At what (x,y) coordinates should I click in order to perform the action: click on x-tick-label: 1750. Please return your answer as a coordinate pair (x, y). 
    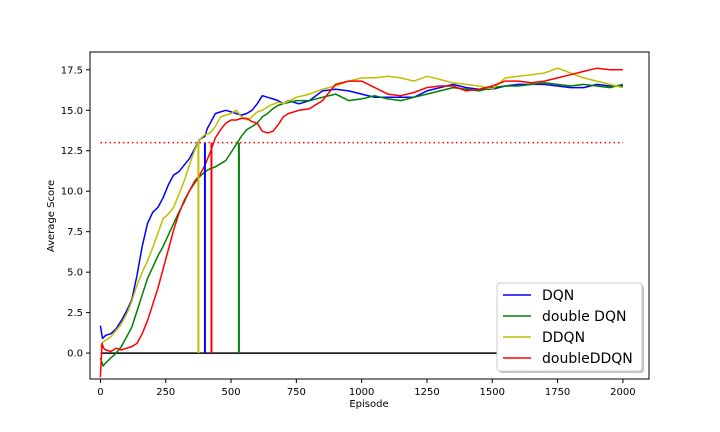
    Looking at the image, I should click on (557, 392).